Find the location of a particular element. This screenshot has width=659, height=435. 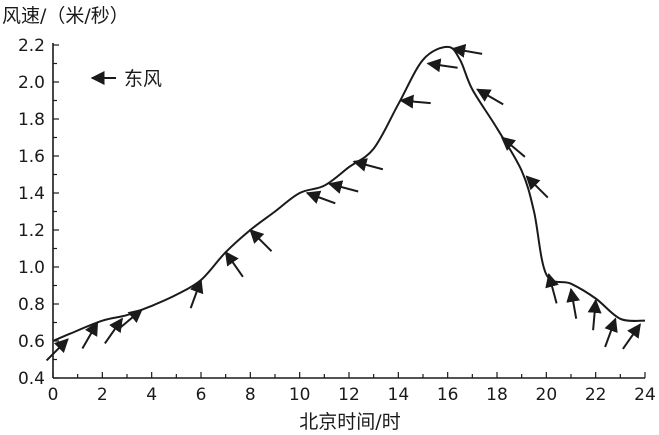

x-tick-label: 16 is located at coordinates (448, 395).